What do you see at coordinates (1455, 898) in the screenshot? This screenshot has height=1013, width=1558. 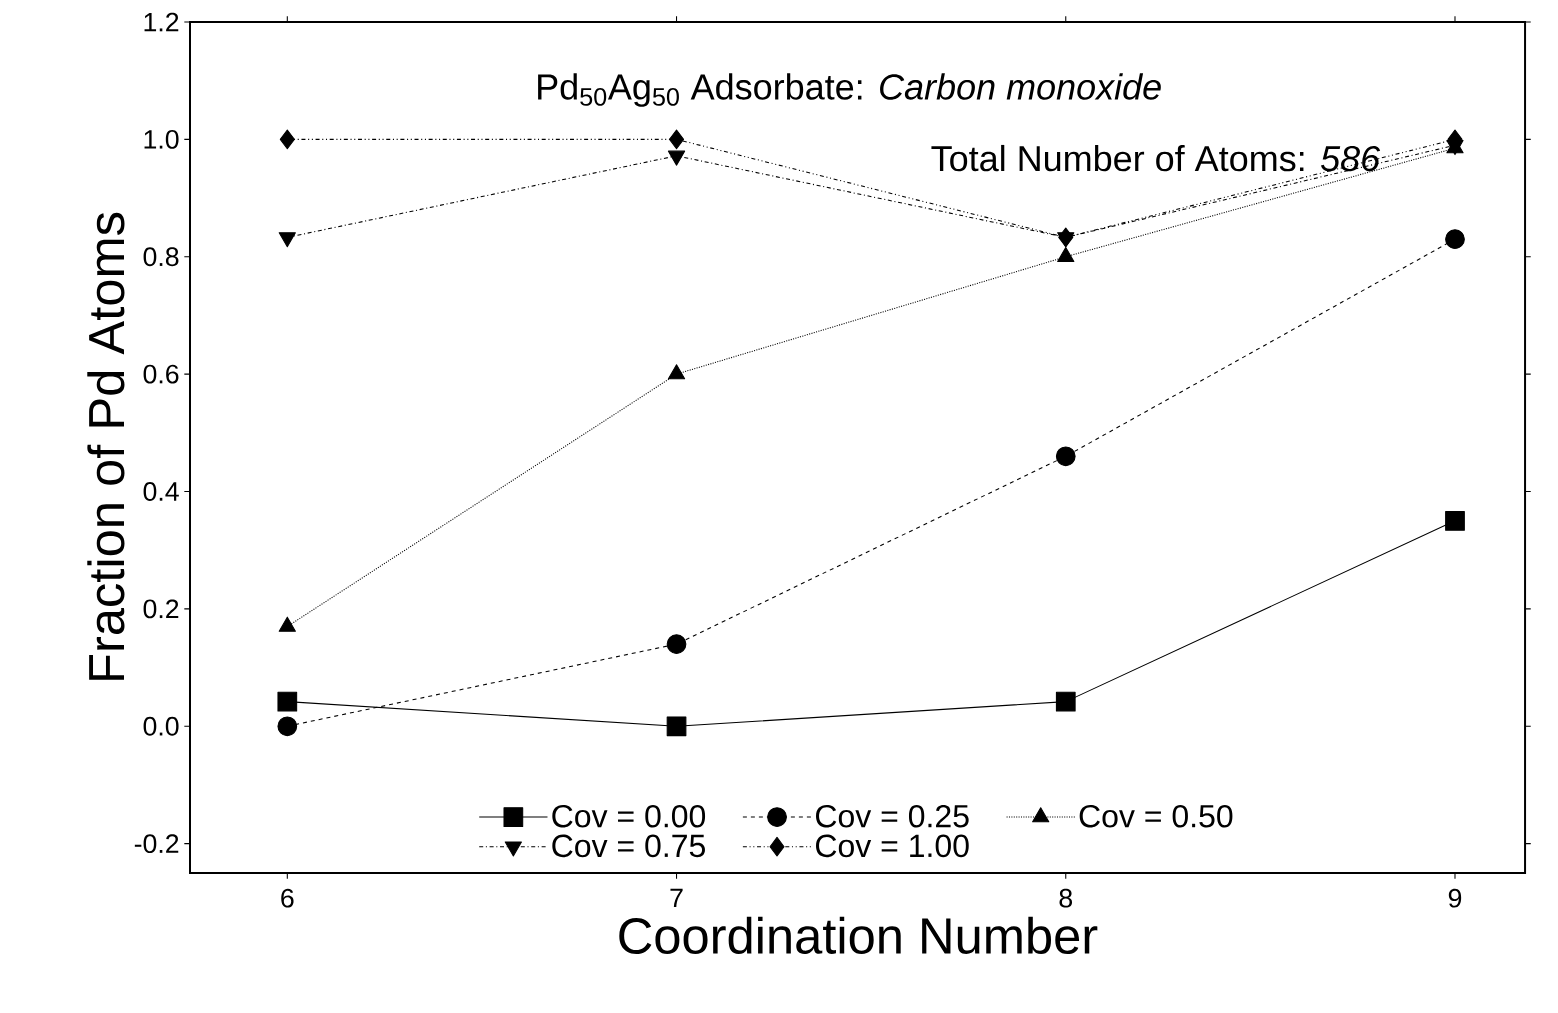 I see `x-tick-label: 9` at bounding box center [1455, 898].